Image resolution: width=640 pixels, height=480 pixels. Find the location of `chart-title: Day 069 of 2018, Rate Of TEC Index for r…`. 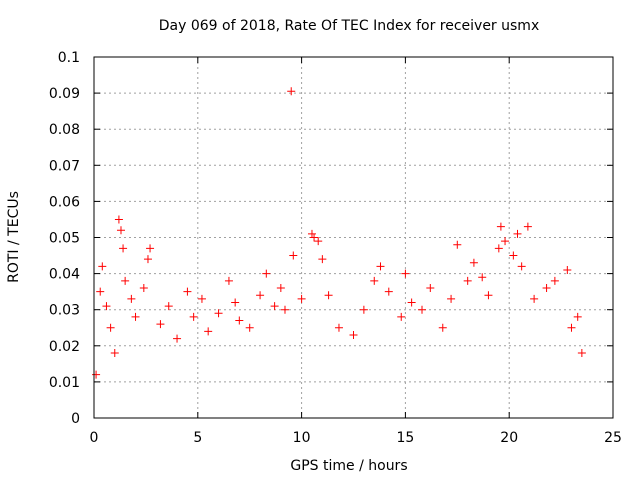

chart-title: Day 069 of 2018, Rate Of TEC Index for r… is located at coordinates (349, 26).